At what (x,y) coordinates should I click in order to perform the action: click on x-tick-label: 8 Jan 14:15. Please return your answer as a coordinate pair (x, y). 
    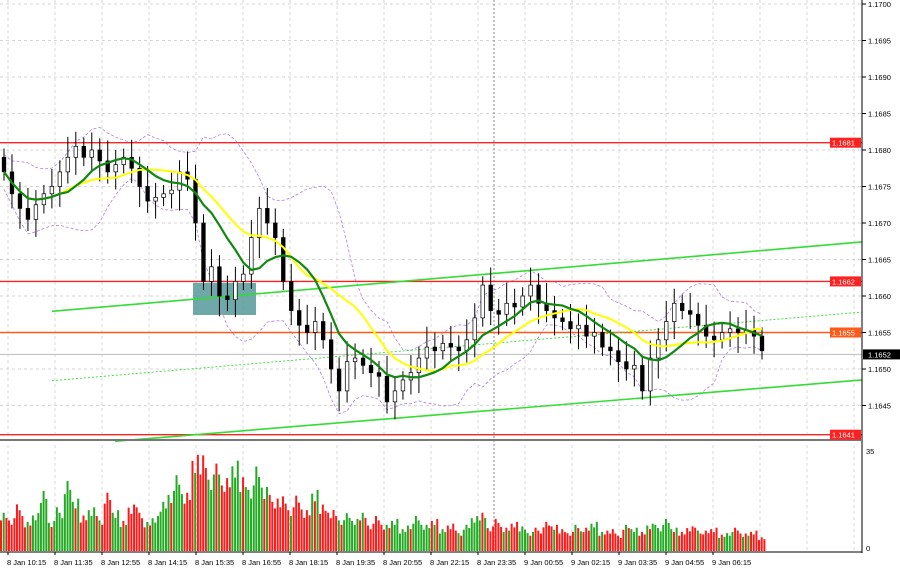
    Looking at the image, I should click on (167, 562).